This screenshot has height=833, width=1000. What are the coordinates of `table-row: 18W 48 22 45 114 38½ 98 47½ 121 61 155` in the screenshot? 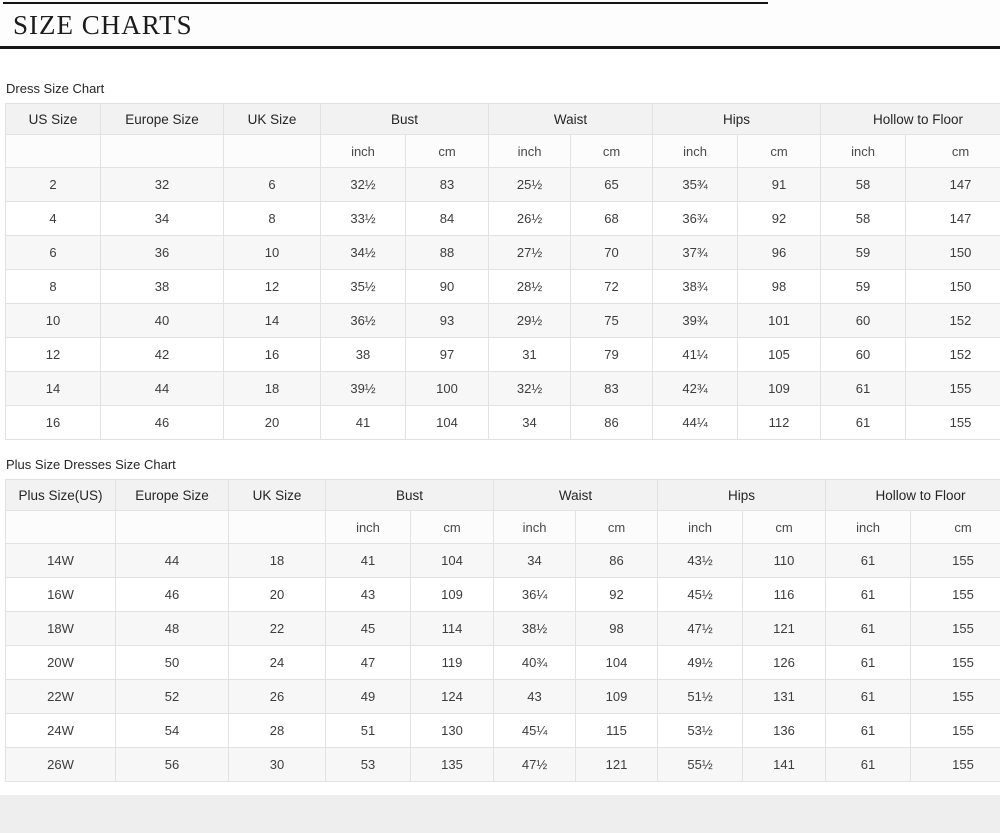 It's located at (502, 628).